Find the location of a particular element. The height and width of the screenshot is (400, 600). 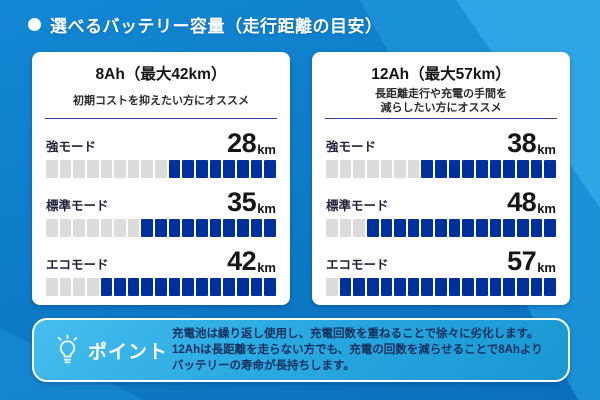

mode-value: 38 km is located at coordinates (531, 143).